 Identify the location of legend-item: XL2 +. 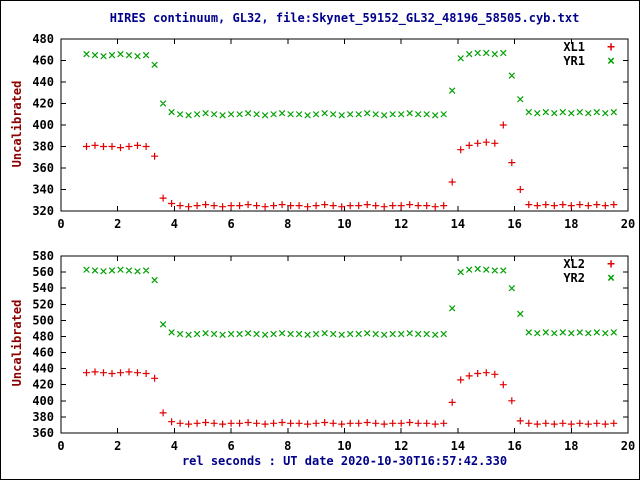
(589, 264).